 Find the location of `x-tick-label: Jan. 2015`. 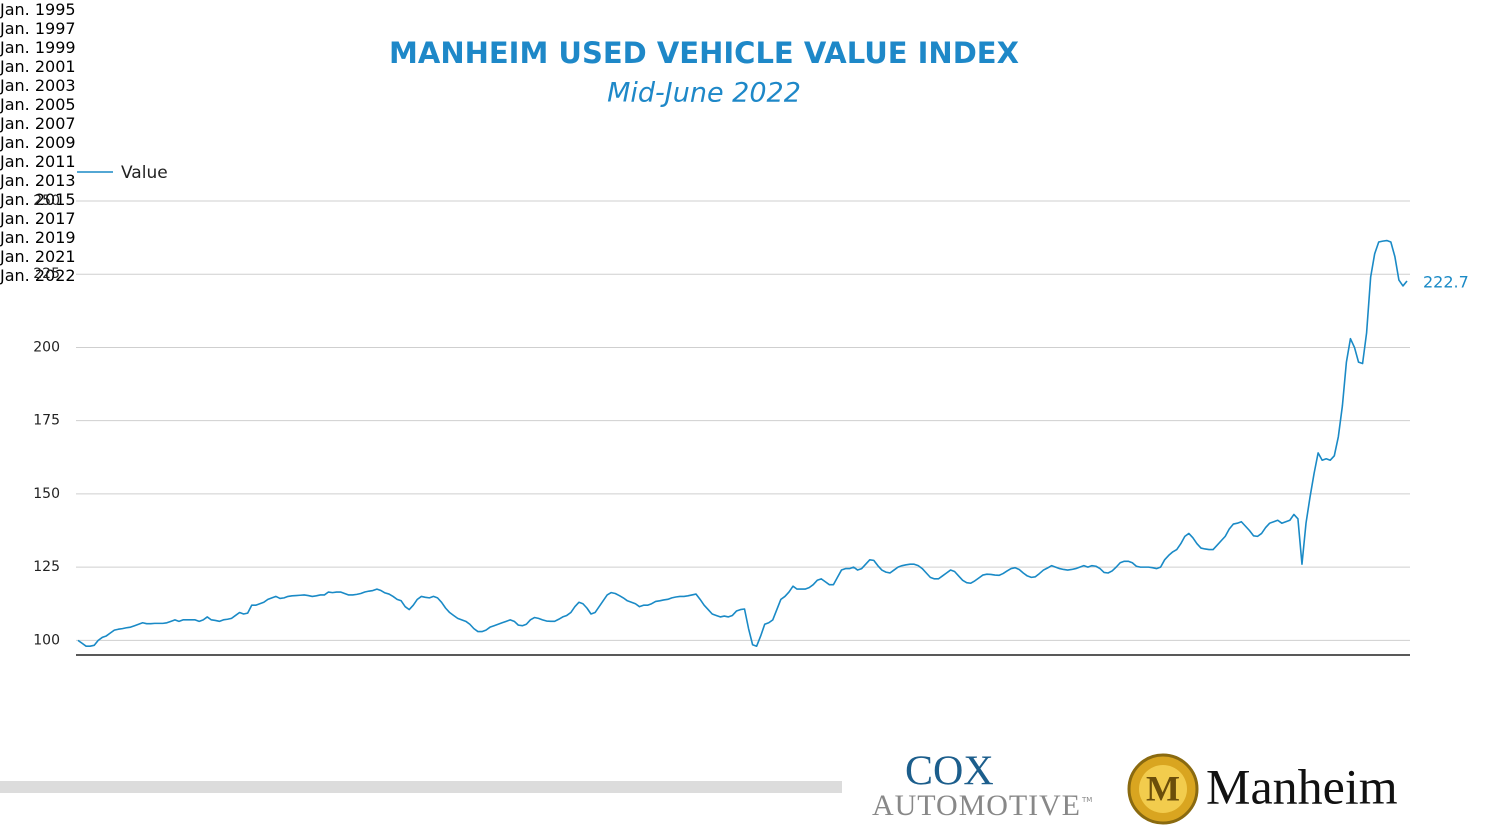

x-tick-label: Jan. 2015 is located at coordinates (38, 199).